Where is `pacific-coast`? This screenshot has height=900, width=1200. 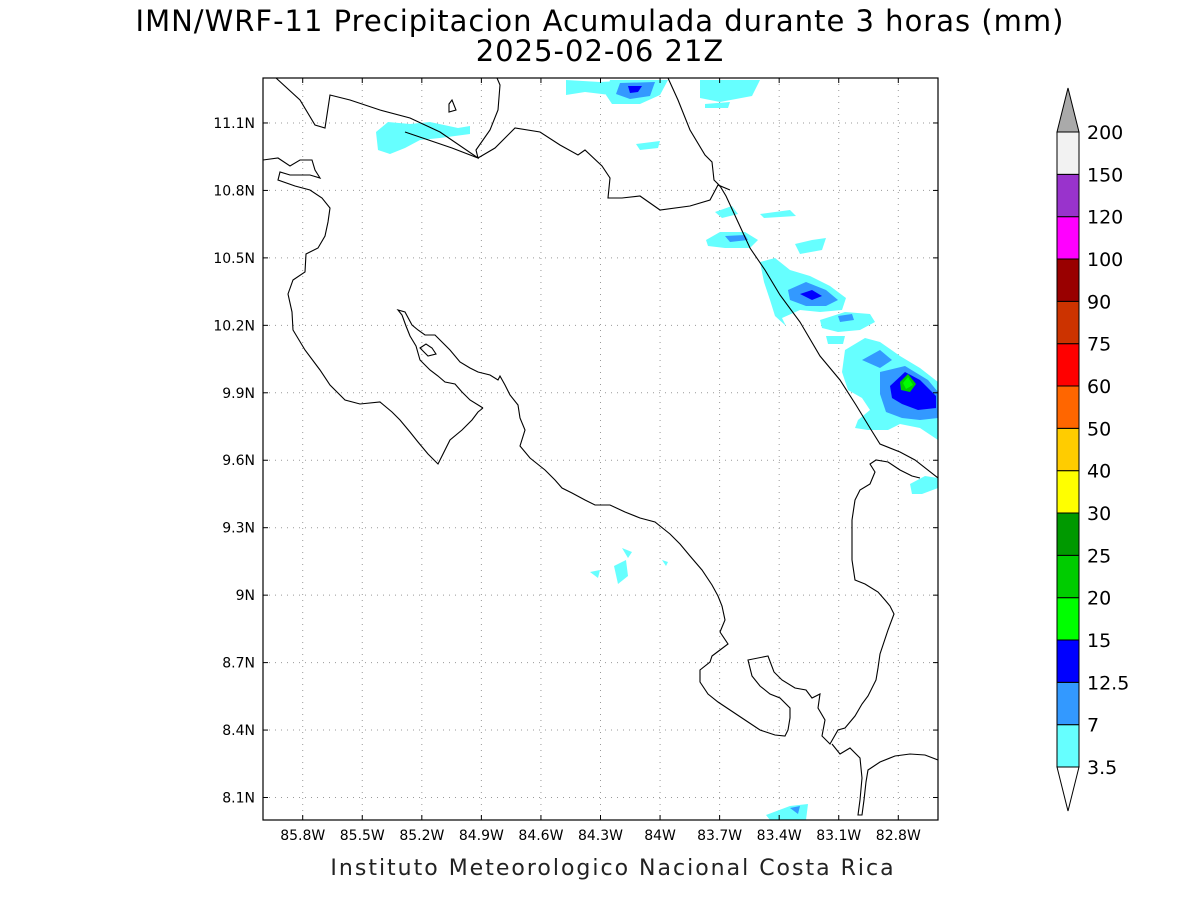
pacific-coast is located at coordinates (373, 311).